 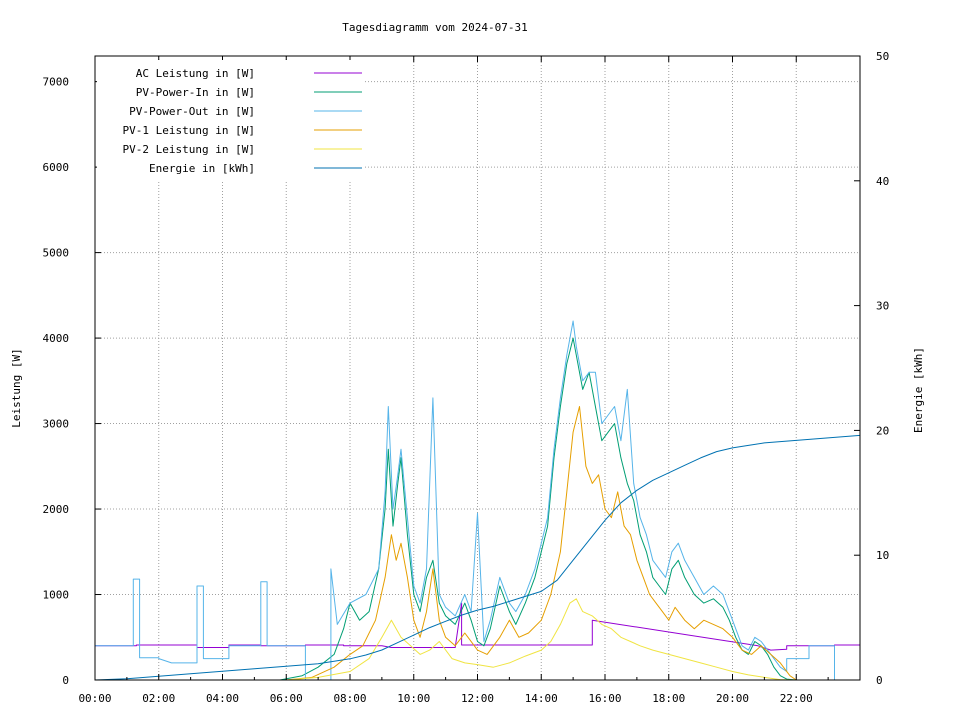 I want to click on x-tick-label: 20:00, so click(x=732, y=698).